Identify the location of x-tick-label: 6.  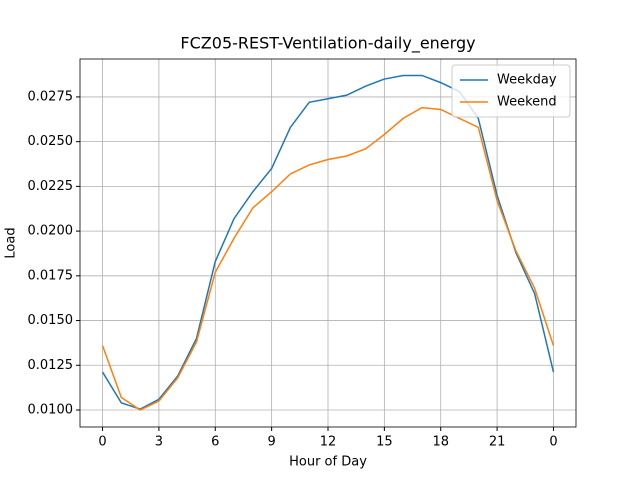
(215, 442).